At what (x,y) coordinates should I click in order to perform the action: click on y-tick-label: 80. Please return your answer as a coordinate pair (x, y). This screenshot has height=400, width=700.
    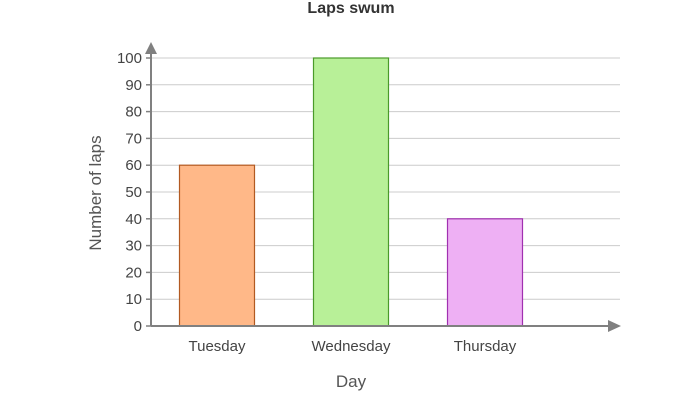
    Looking at the image, I should click on (133, 112).